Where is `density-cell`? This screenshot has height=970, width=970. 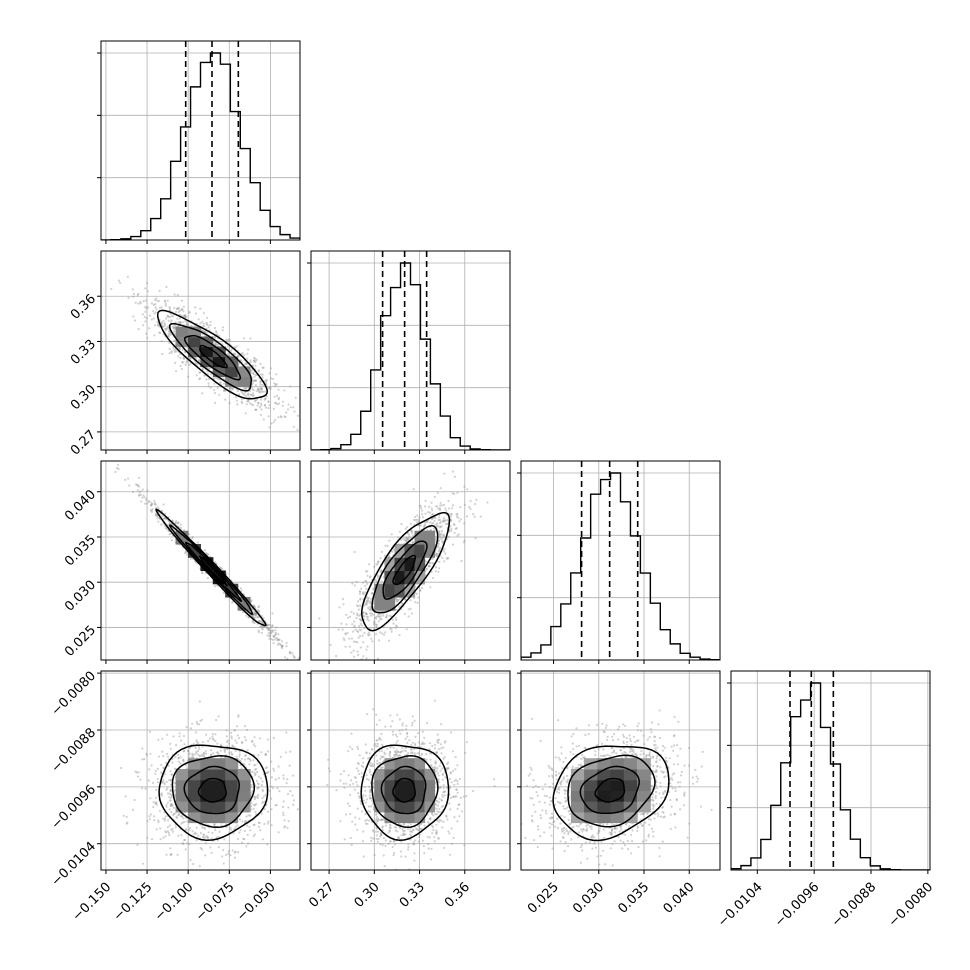
density-cell is located at coordinates (410, 564).